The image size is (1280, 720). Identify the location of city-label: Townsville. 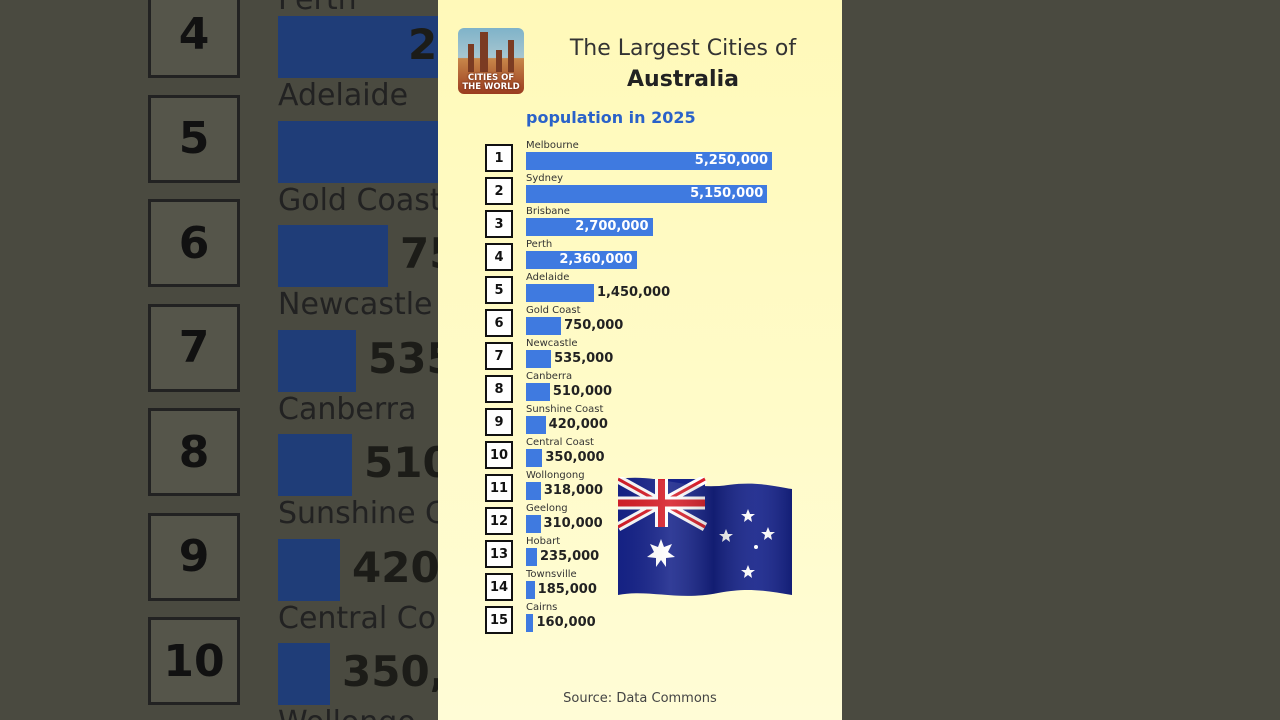
(551, 574).